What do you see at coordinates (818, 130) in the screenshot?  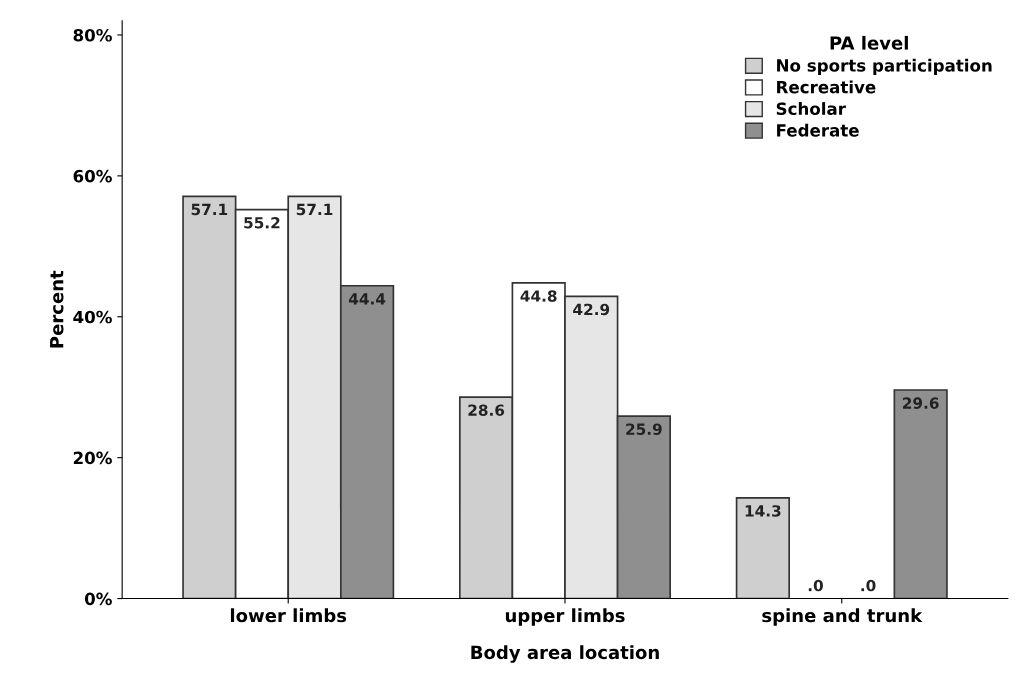 I see `legend-label: Federate` at bounding box center [818, 130].